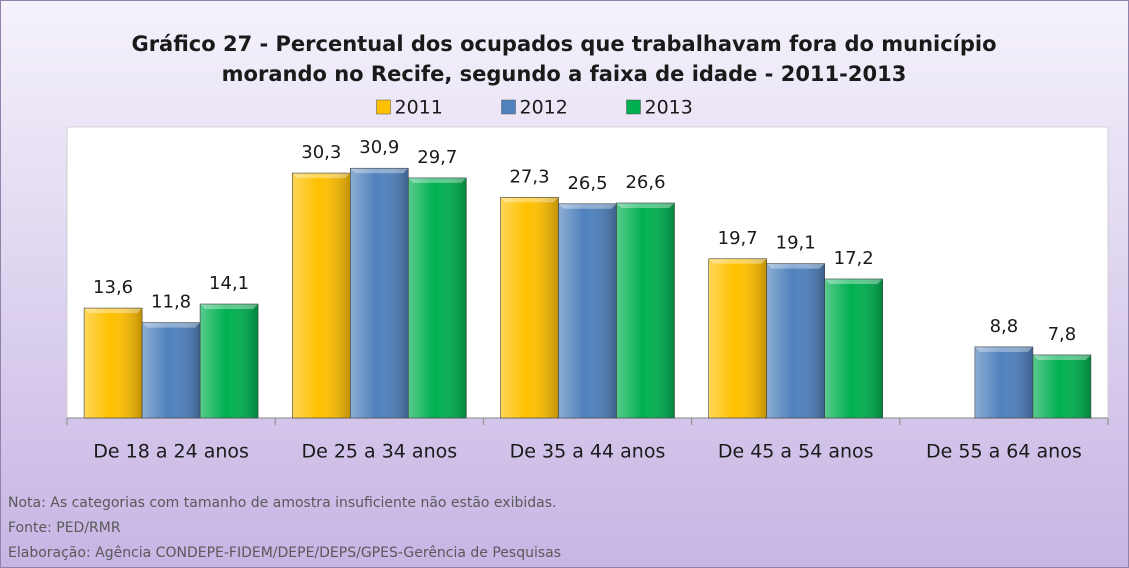  What do you see at coordinates (171, 452) in the screenshot?
I see `x-tick-label: De 18 a 24 anos` at bounding box center [171, 452].